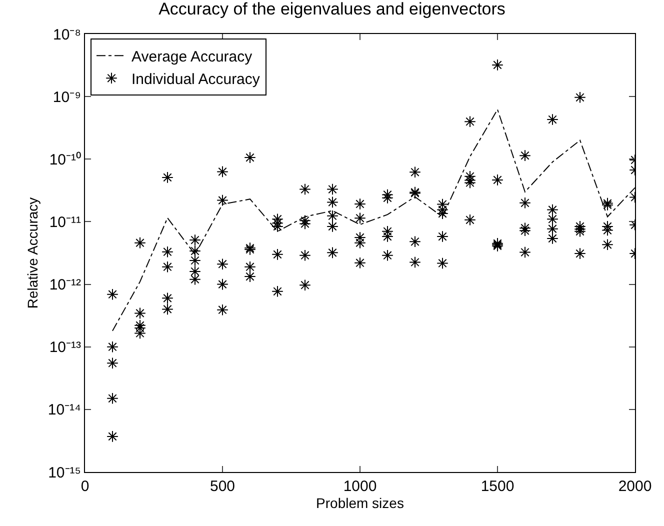  I want to click on y-tick-label: 10⁻¹¹, so click(65, 222).